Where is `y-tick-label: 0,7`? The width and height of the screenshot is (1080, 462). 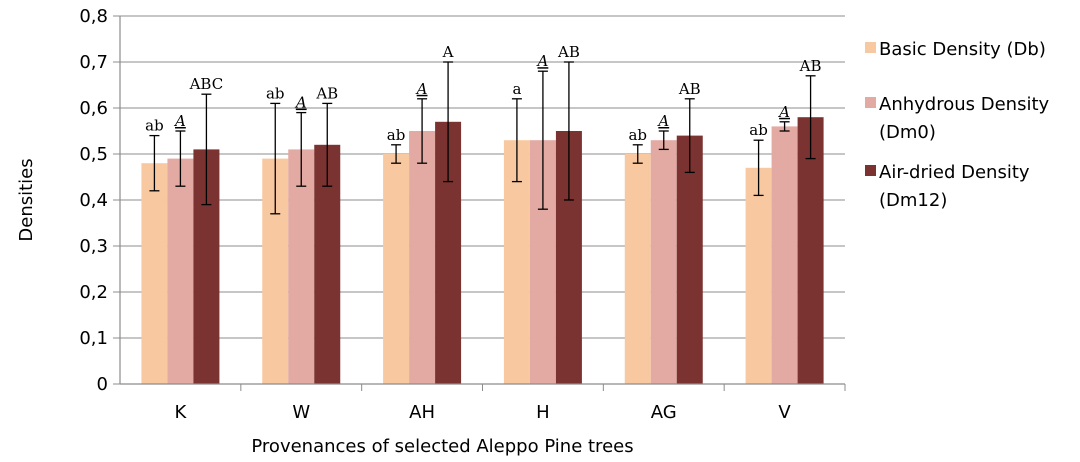 y-tick-label: 0,7 is located at coordinates (93, 62).